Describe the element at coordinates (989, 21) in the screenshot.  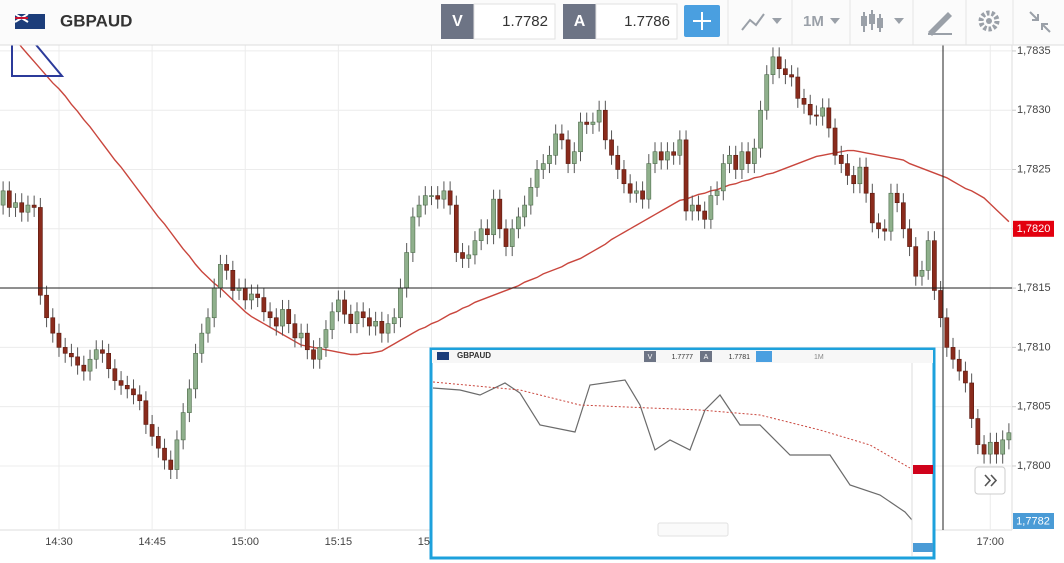
I see `settings-button` at that location.